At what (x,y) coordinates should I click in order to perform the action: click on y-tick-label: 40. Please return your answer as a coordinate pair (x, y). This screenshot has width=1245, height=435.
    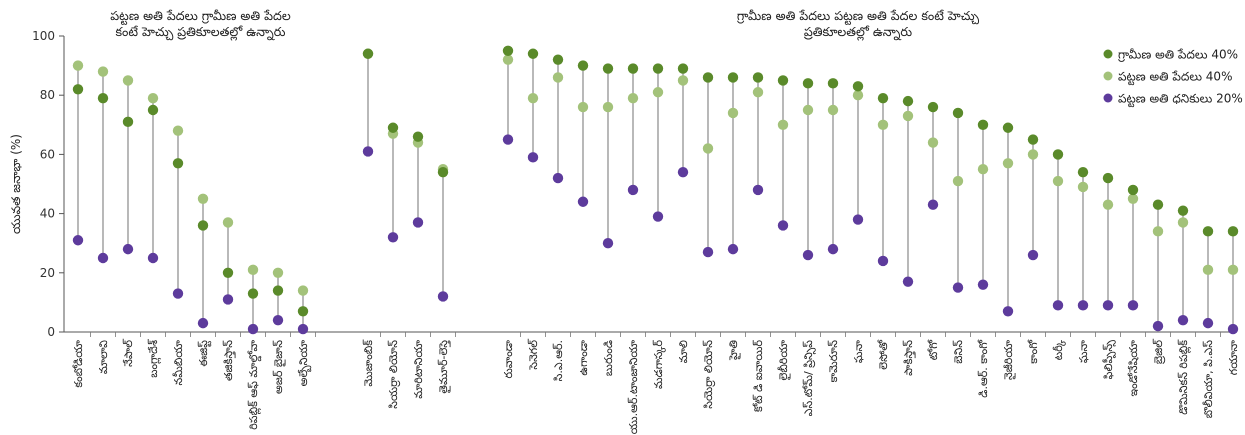
    Looking at the image, I should click on (47, 214).